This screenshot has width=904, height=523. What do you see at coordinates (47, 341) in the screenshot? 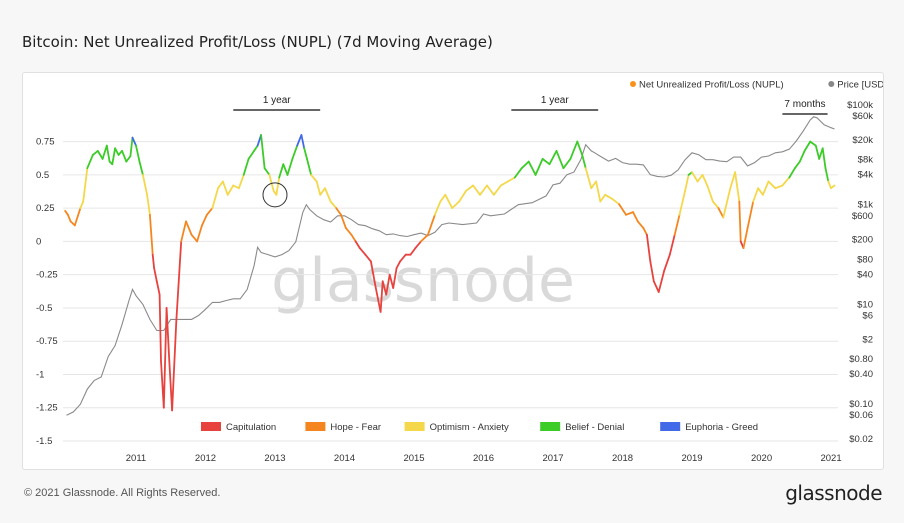
I see `y-left-tick-label: -0.75` at bounding box center [47, 341].